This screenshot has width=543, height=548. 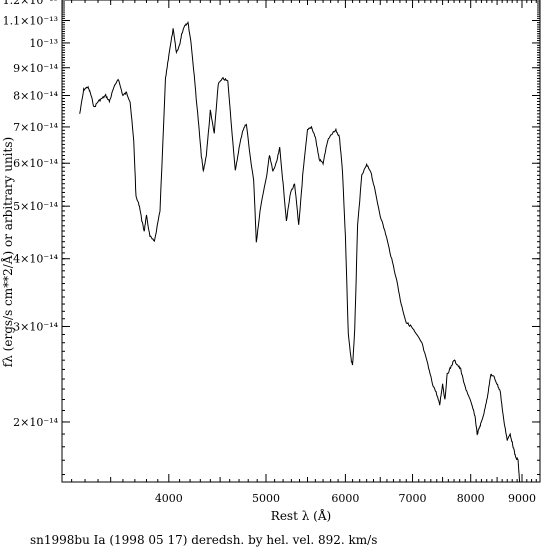 I want to click on y-axis-label: fλ (ergs/s cm**2/Å) or arbitrary units), so click(x=7, y=252).